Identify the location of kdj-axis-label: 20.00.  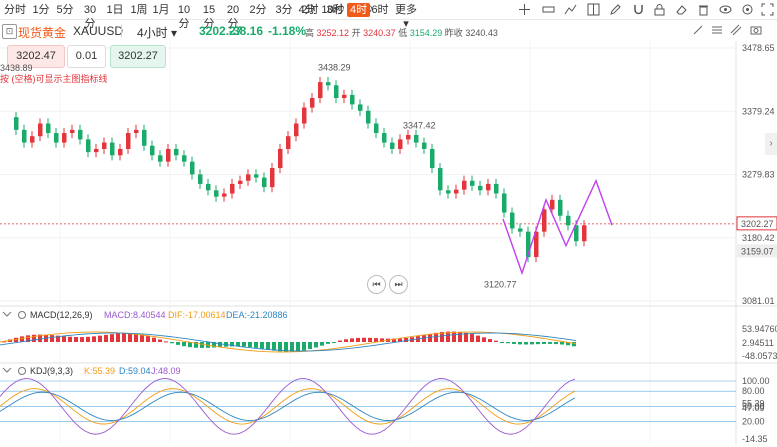
(753, 422).